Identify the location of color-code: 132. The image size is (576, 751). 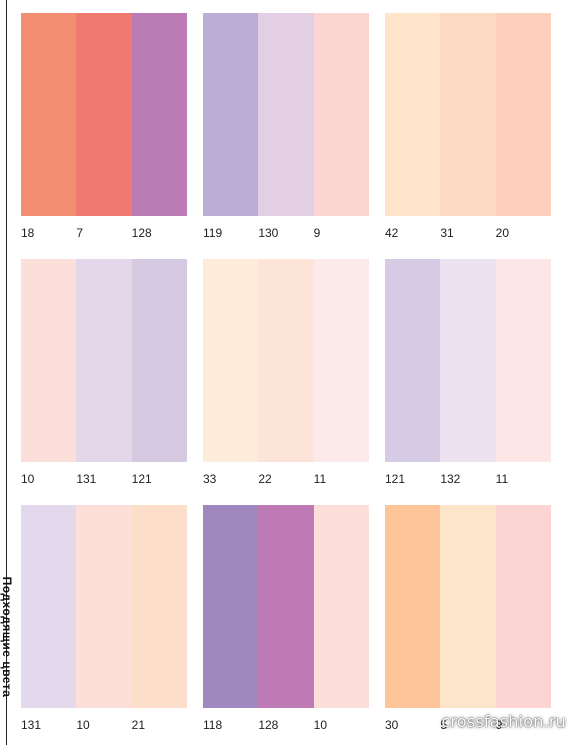
(450, 479).